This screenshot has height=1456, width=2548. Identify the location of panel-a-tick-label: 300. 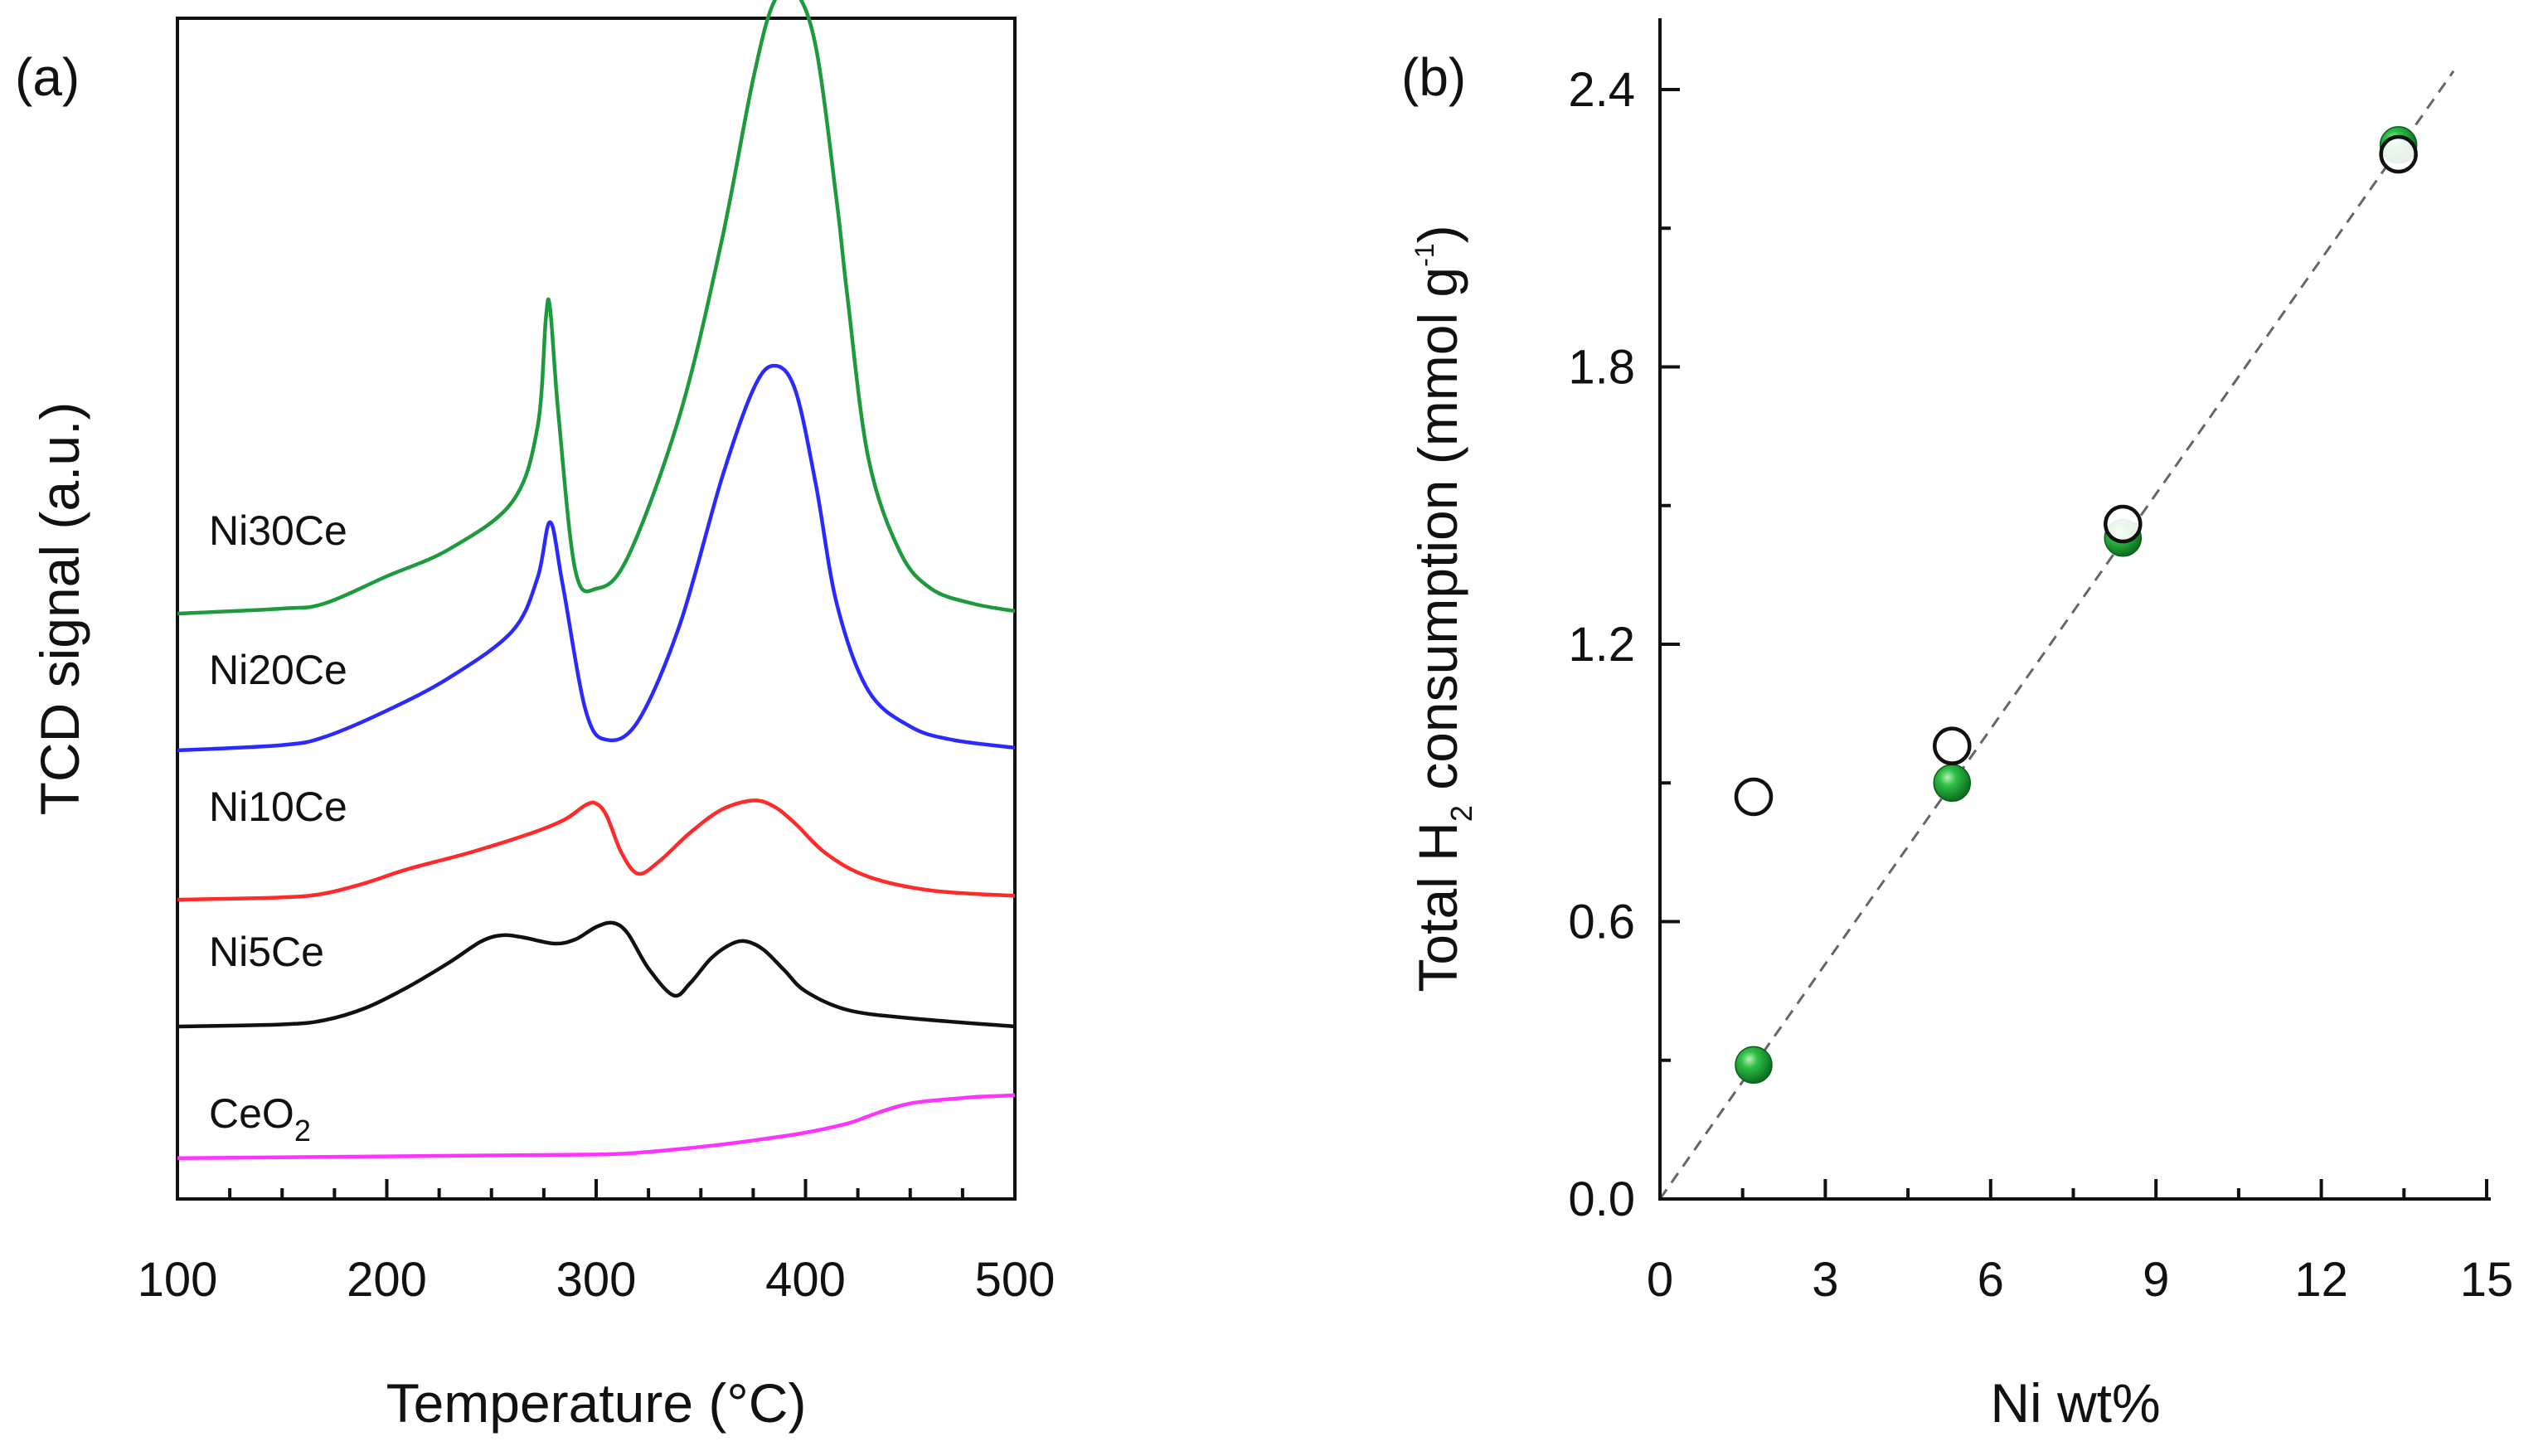
(596, 1280).